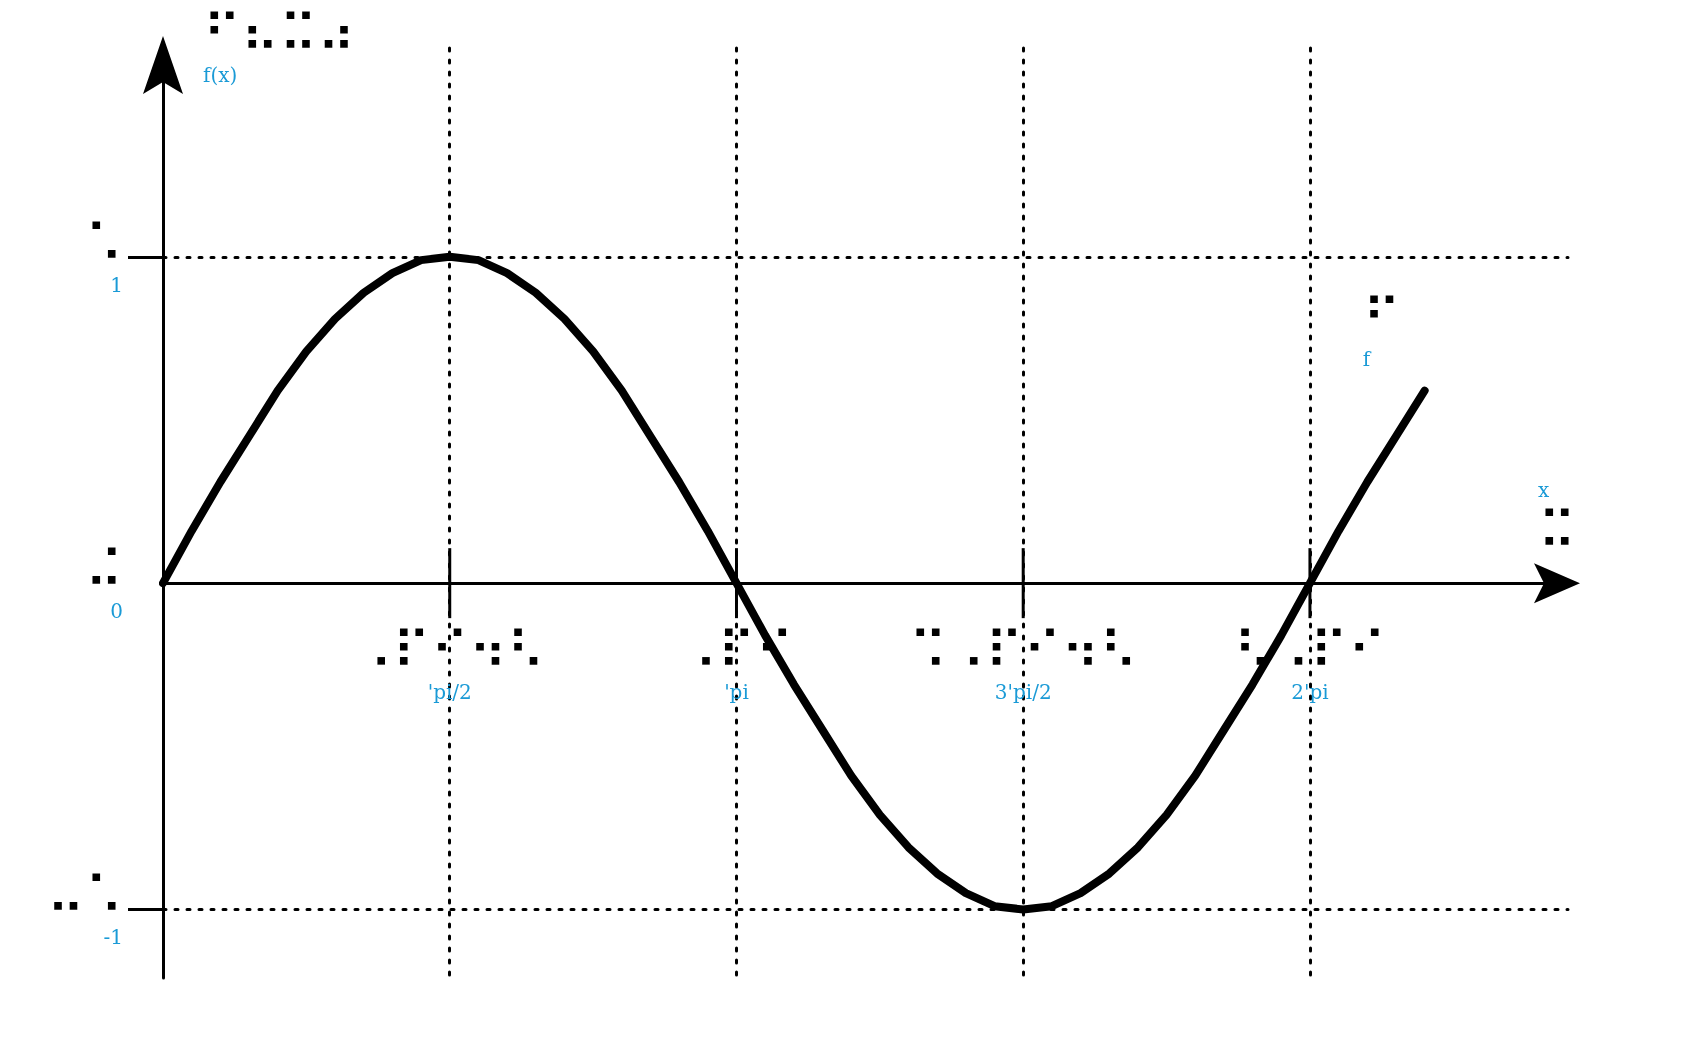  Describe the element at coordinates (84, 908) in the screenshot. I see `y-tick-label: ⠤⠡ -1` at that location.